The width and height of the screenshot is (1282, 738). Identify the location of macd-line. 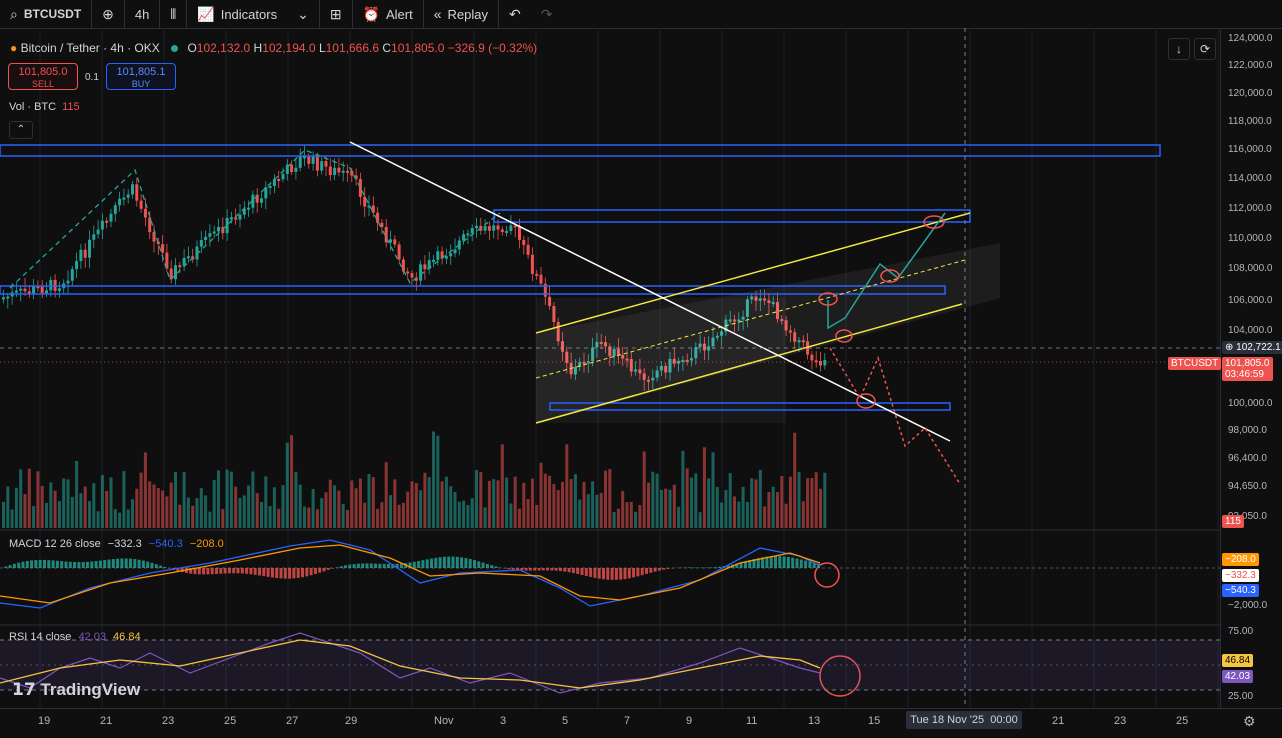
(410, 574).